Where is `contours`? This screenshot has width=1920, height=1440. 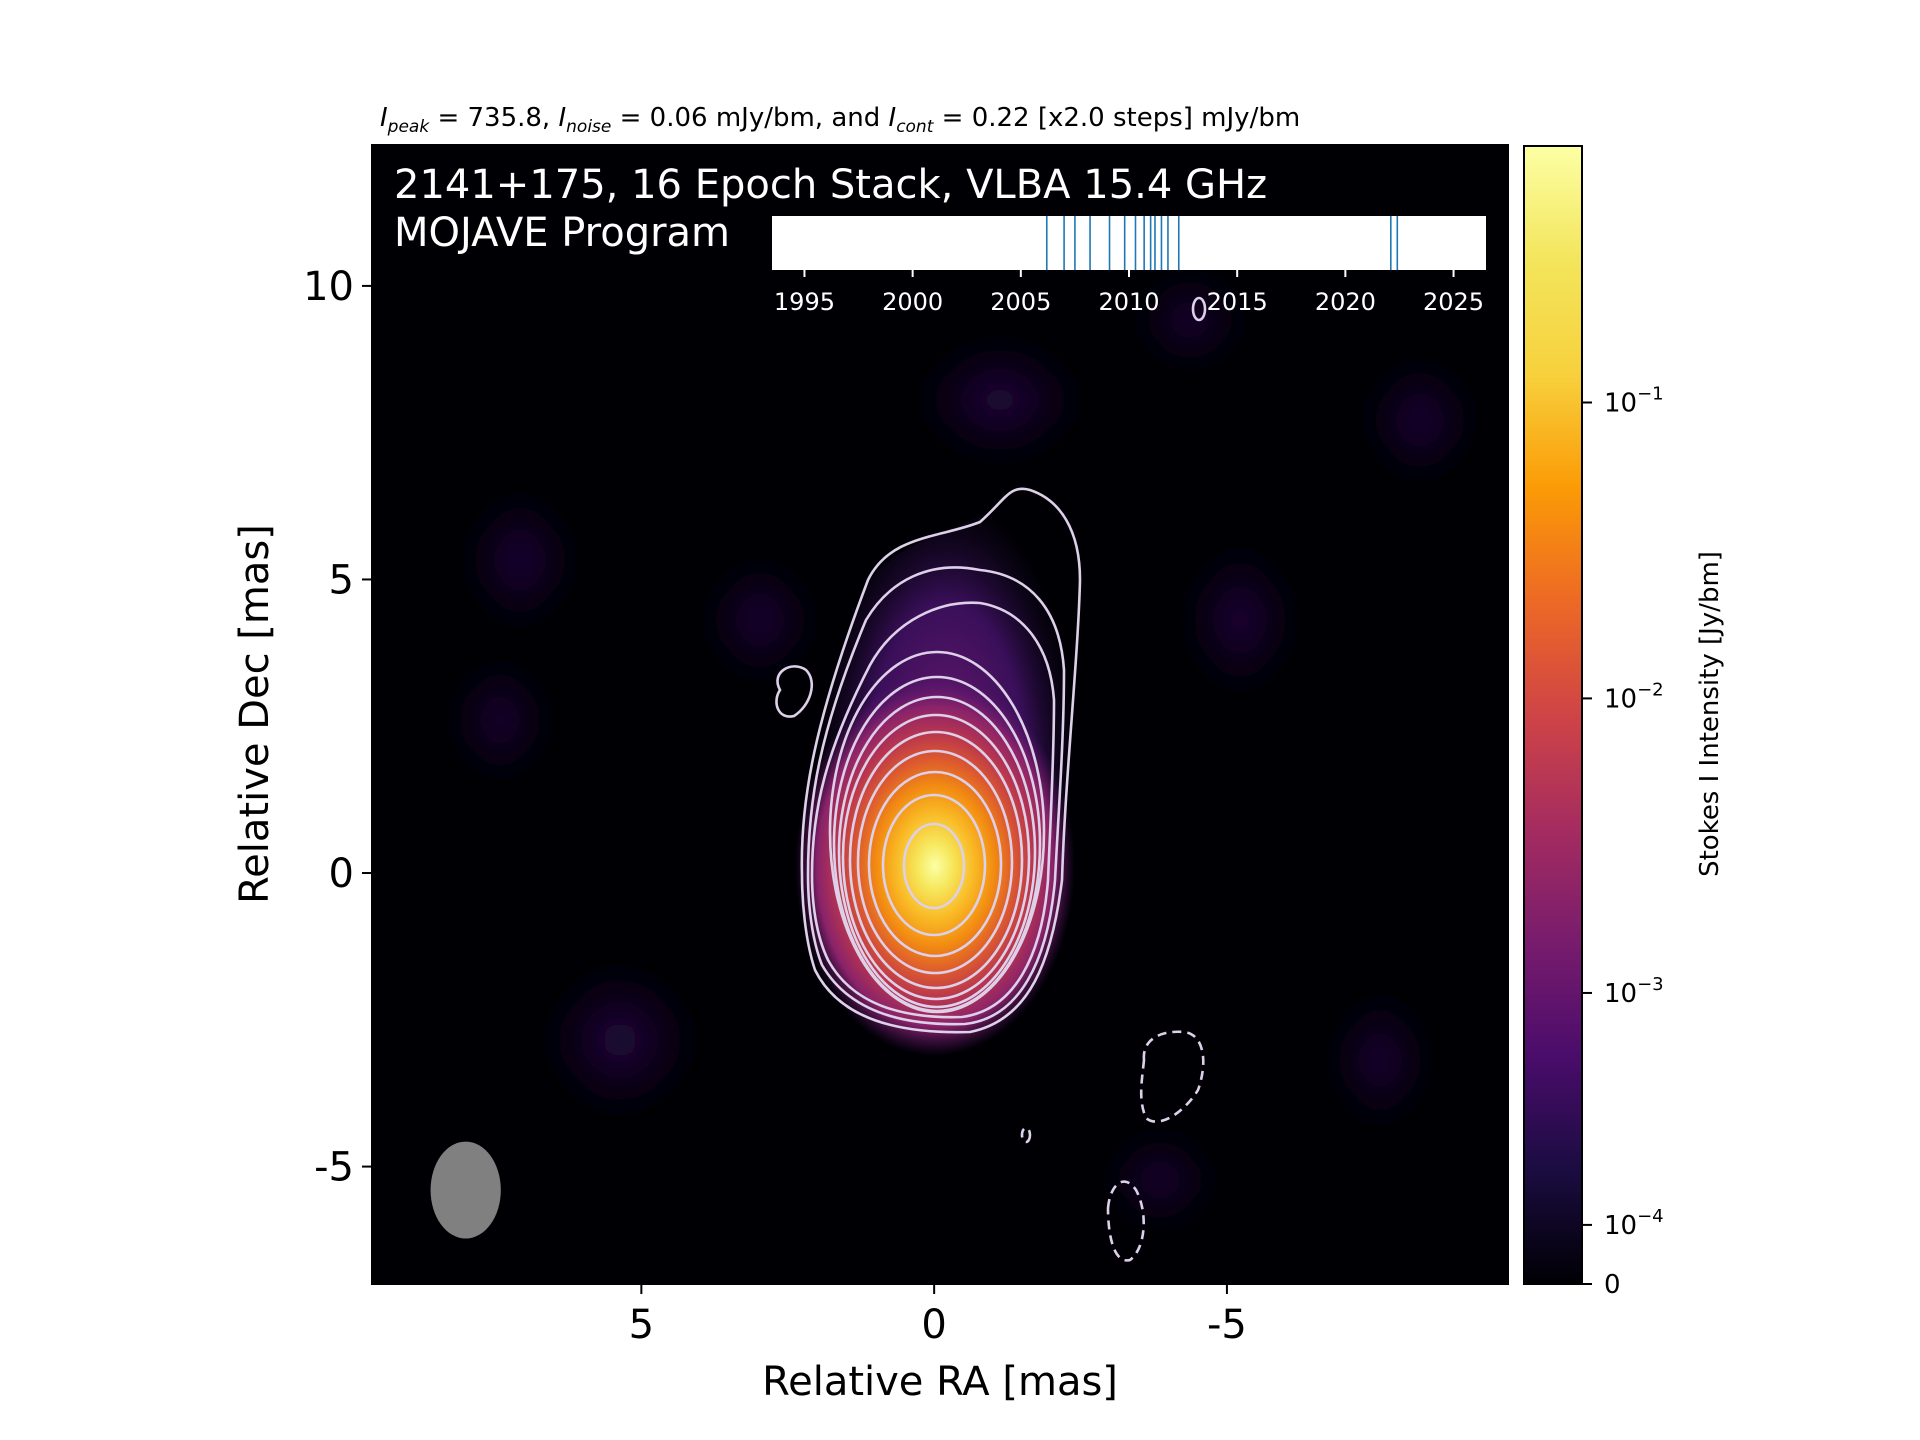
contours is located at coordinates (991, 665).